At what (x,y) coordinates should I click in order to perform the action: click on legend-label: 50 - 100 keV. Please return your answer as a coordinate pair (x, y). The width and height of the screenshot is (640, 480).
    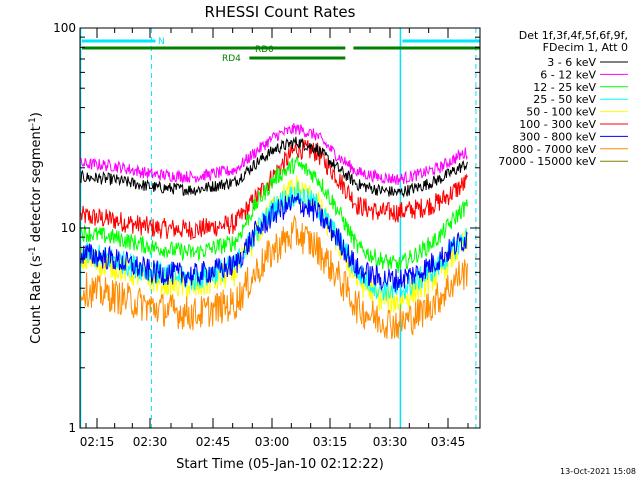
    Looking at the image, I should click on (561, 112).